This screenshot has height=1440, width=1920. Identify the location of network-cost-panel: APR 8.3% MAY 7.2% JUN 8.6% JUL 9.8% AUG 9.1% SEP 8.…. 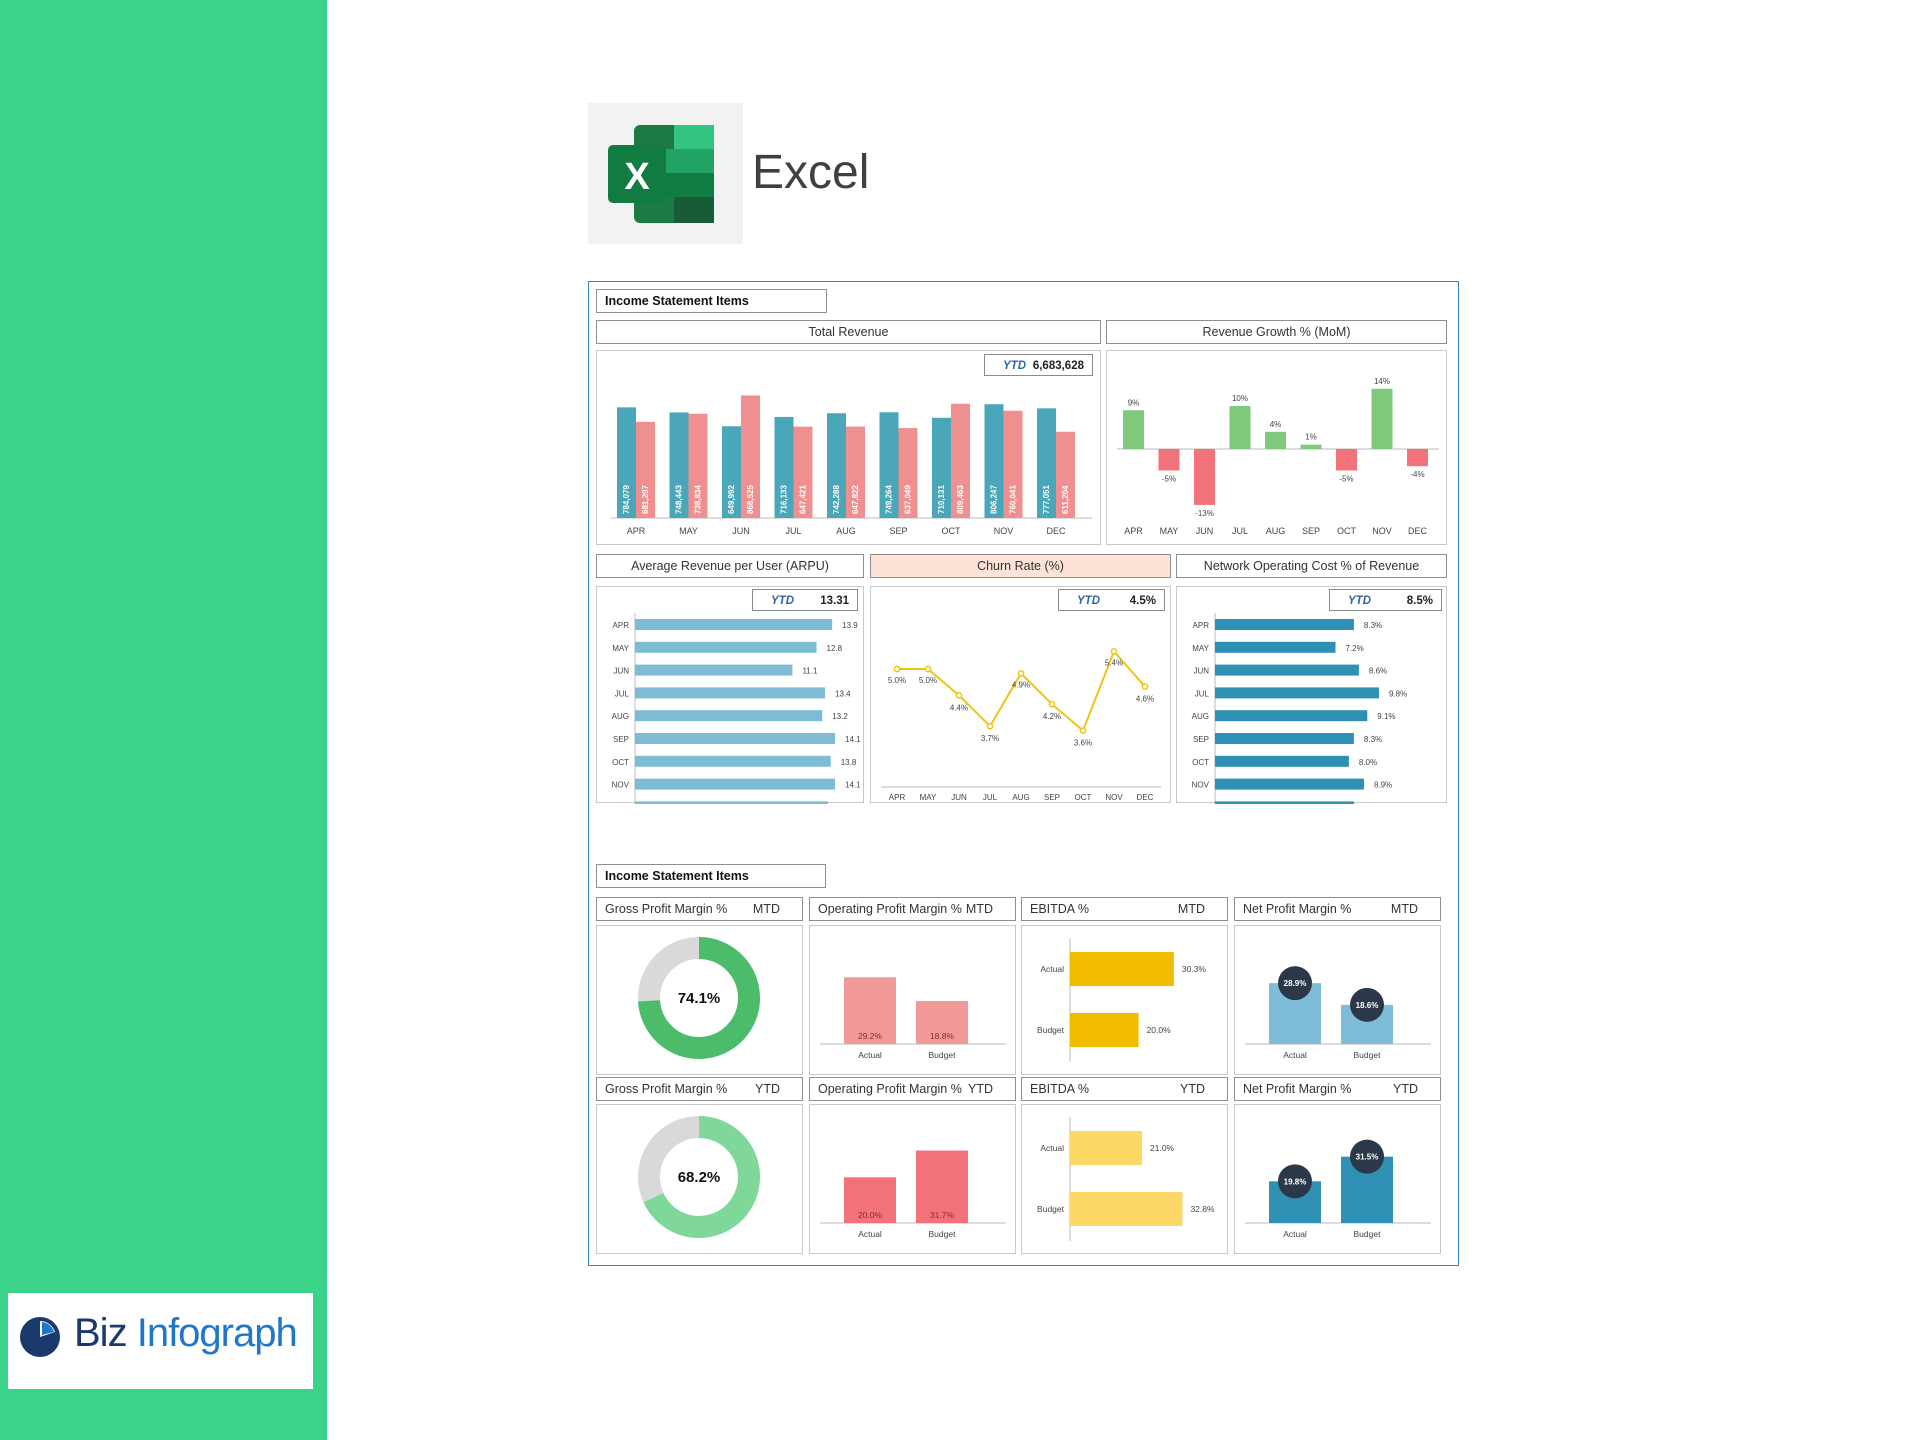
(1311, 695).